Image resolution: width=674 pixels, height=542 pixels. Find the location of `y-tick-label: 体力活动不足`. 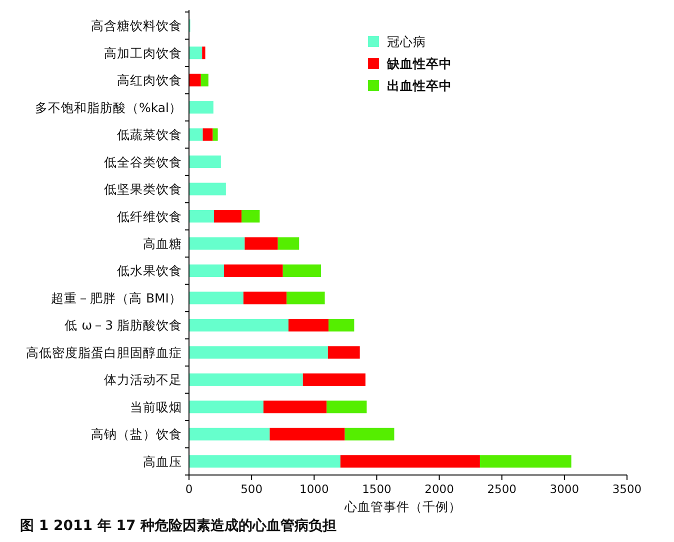

y-tick-label: 体力活动不足 is located at coordinates (143, 380).